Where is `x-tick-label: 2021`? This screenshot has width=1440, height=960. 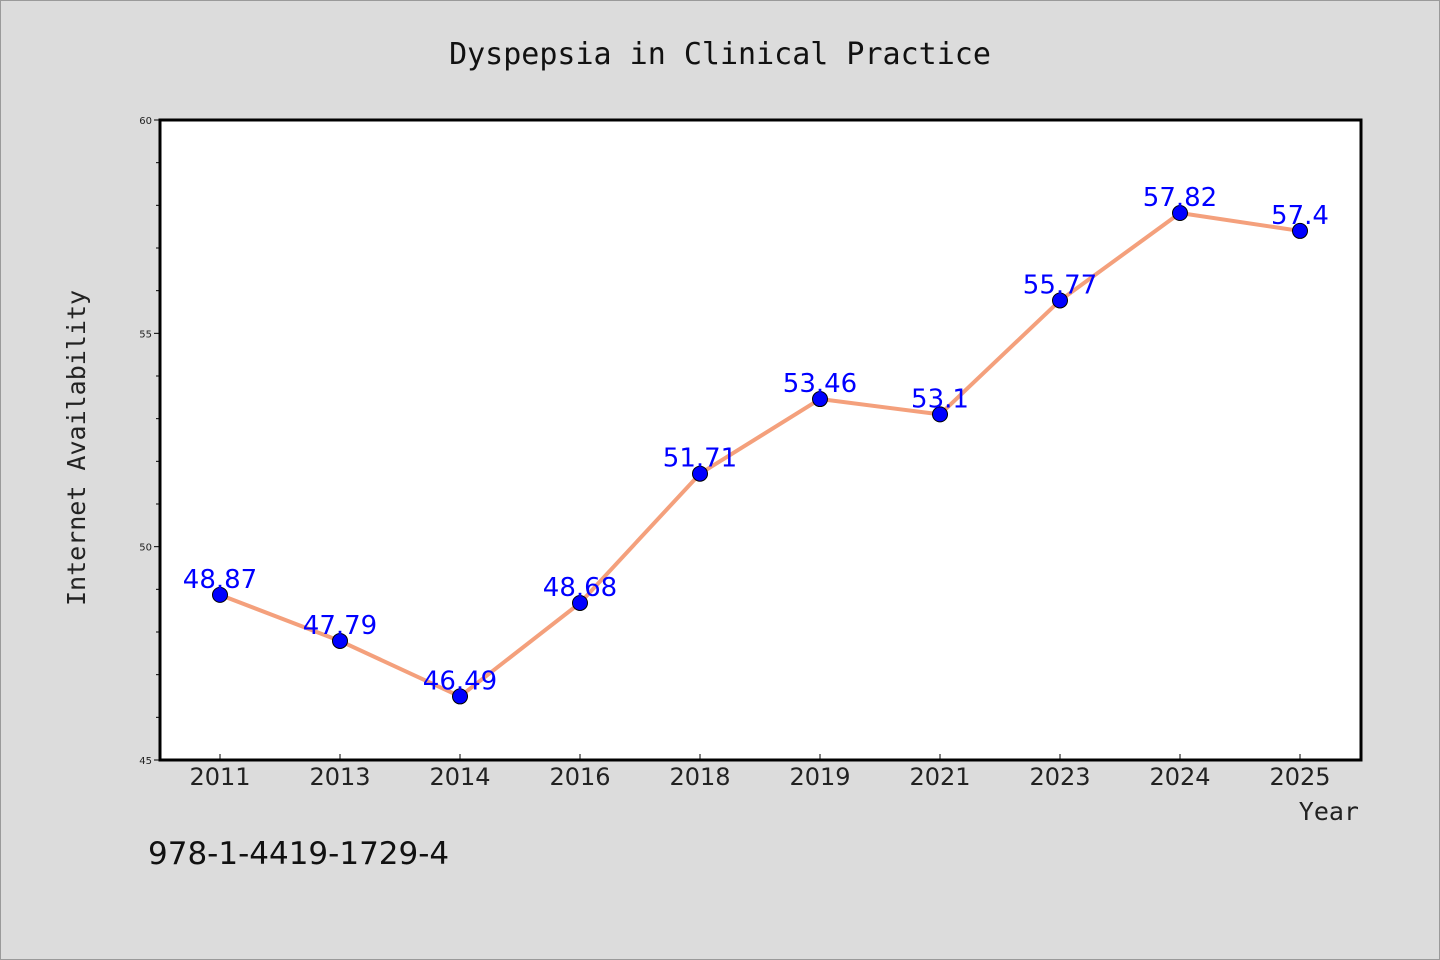
x-tick-label: 2021 is located at coordinates (939, 777).